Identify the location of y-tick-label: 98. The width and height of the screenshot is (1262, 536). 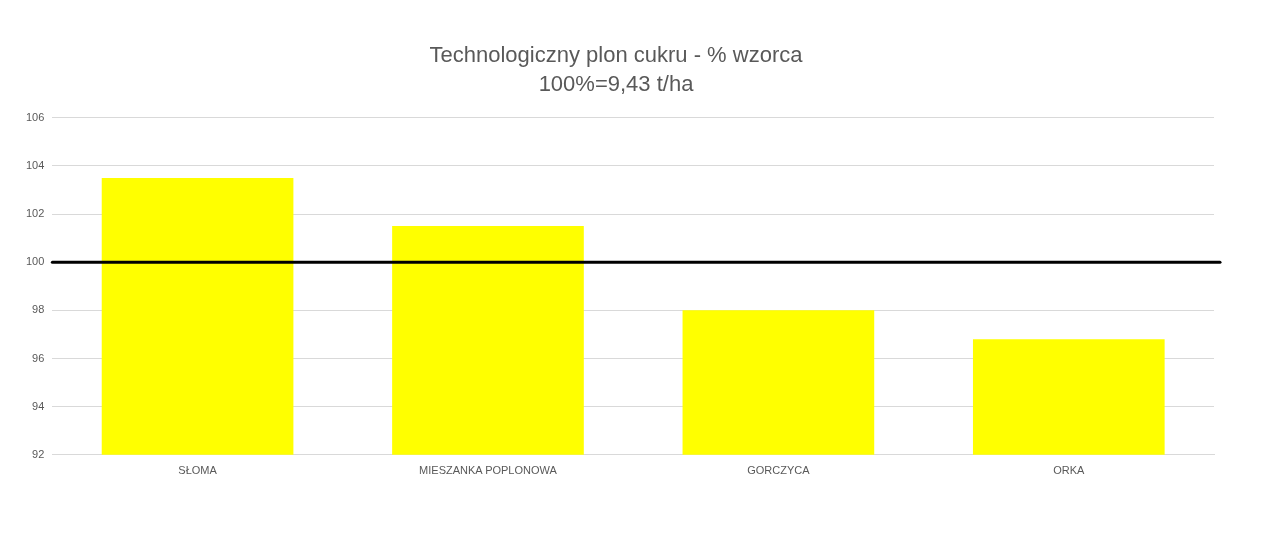
(38, 309).